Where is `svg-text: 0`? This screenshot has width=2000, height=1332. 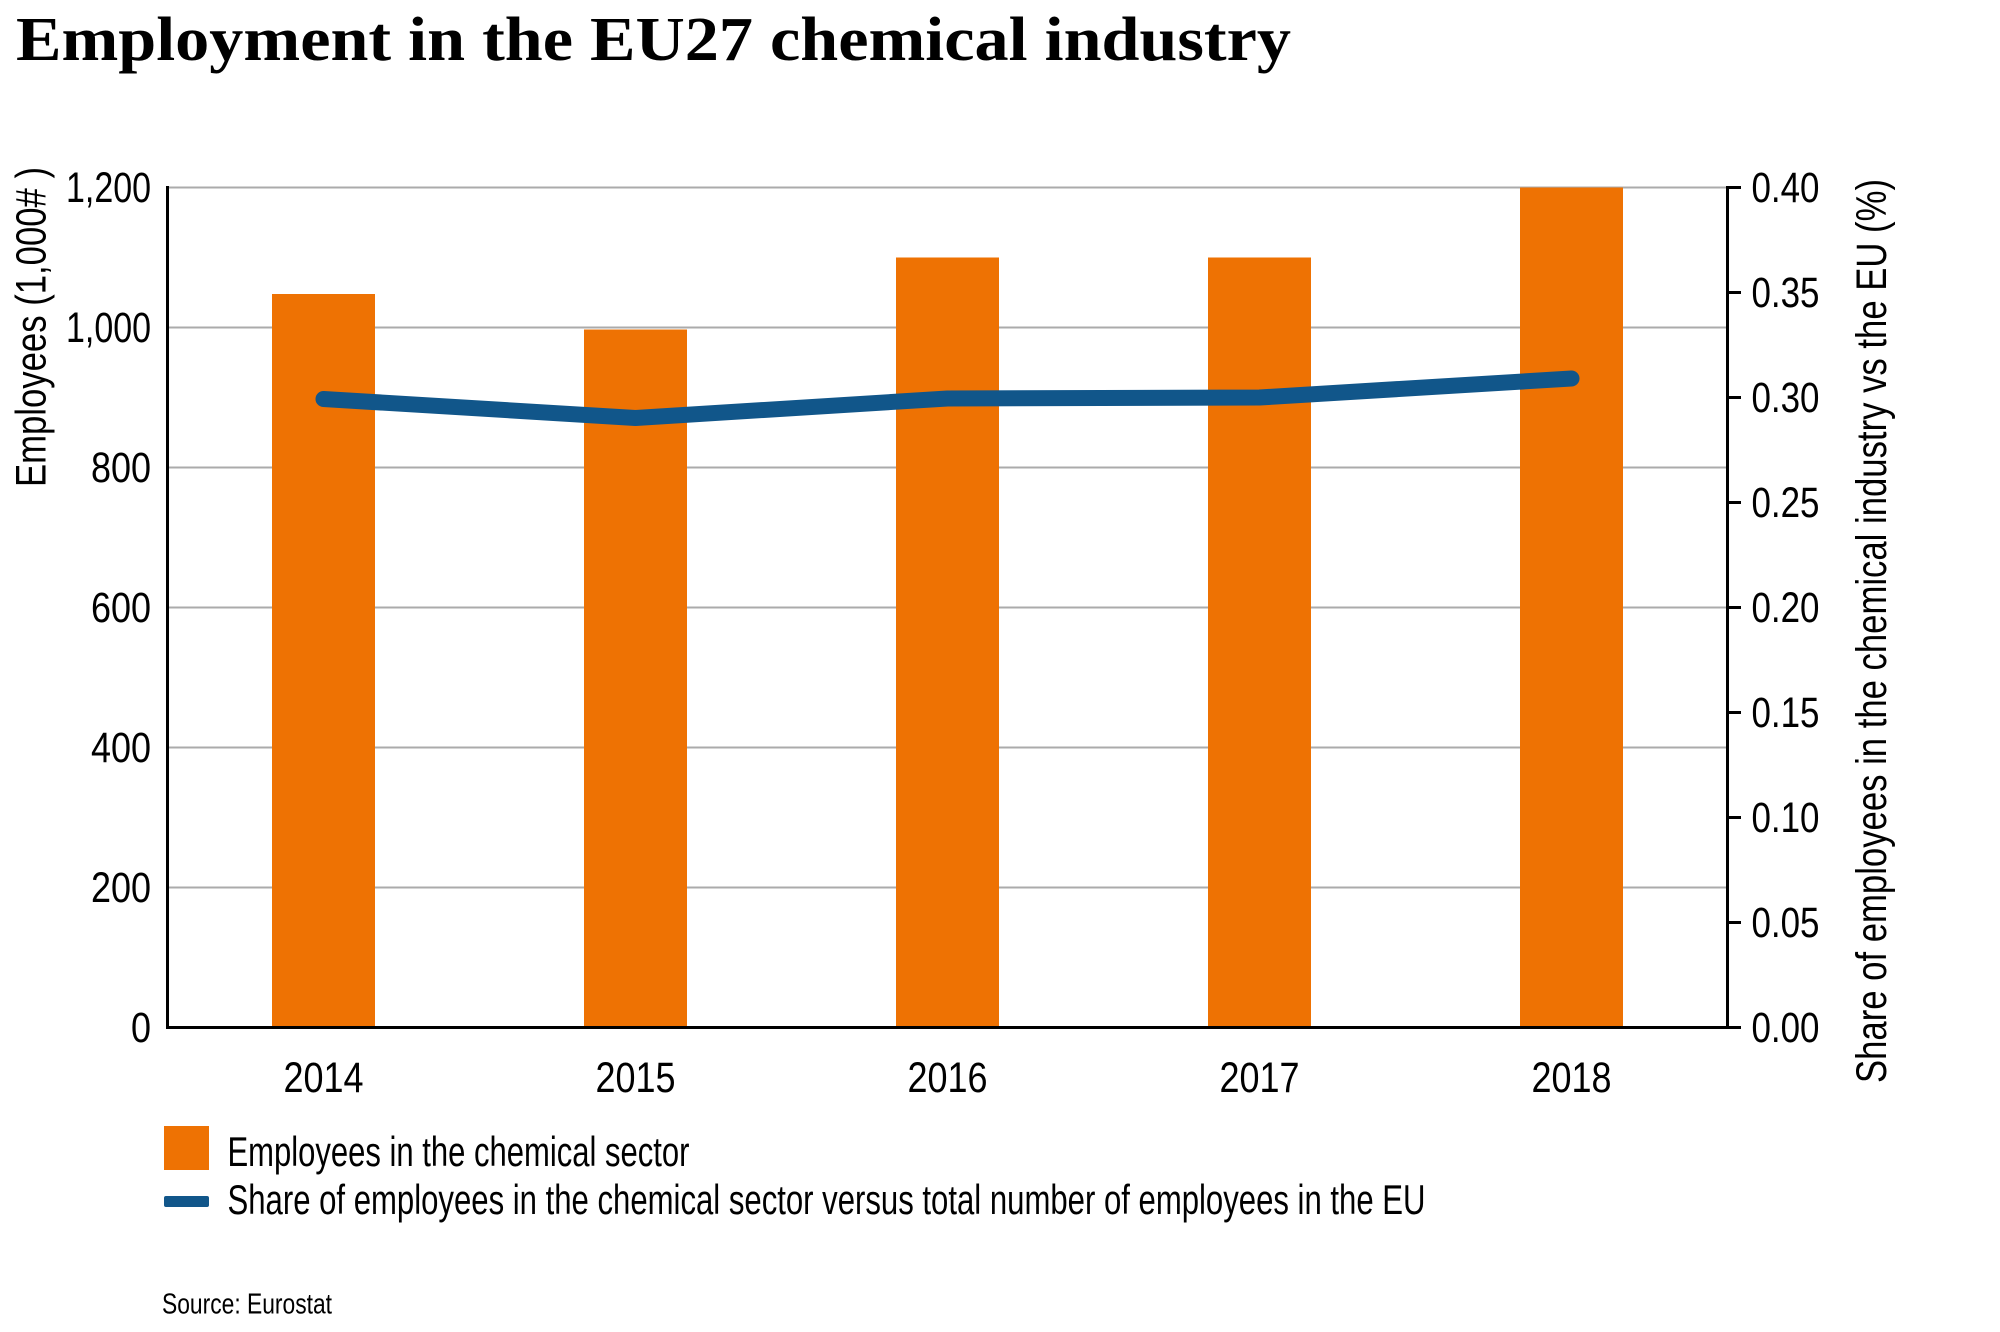
svg-text: 0 is located at coordinates (141, 1028).